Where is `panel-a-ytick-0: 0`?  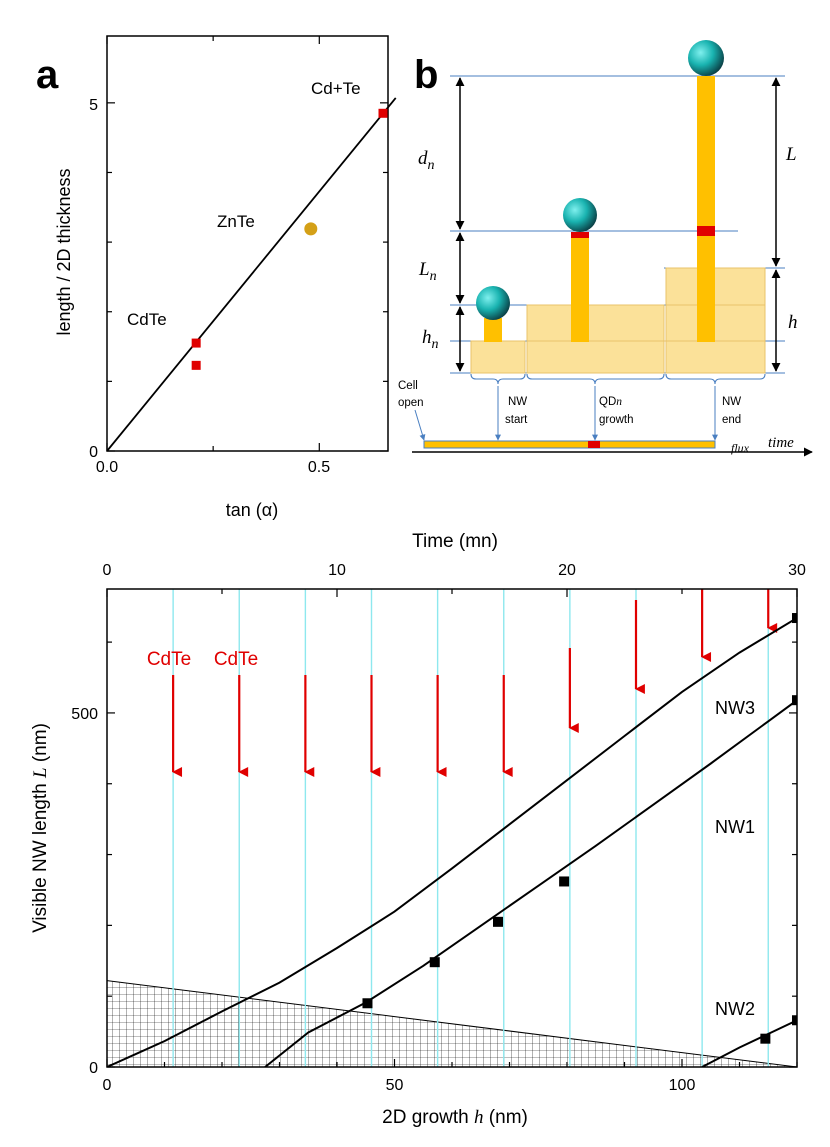
panel-a-ytick-0: 0 is located at coordinates (93, 452).